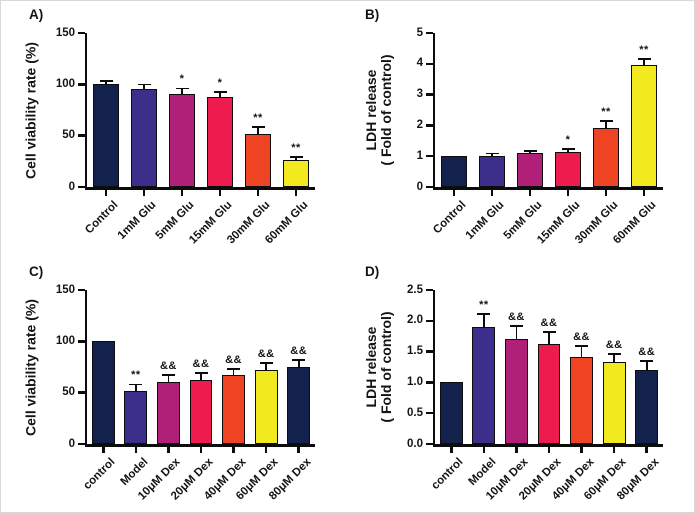  I want to click on y-tick-label: 50, so click(68, 135).